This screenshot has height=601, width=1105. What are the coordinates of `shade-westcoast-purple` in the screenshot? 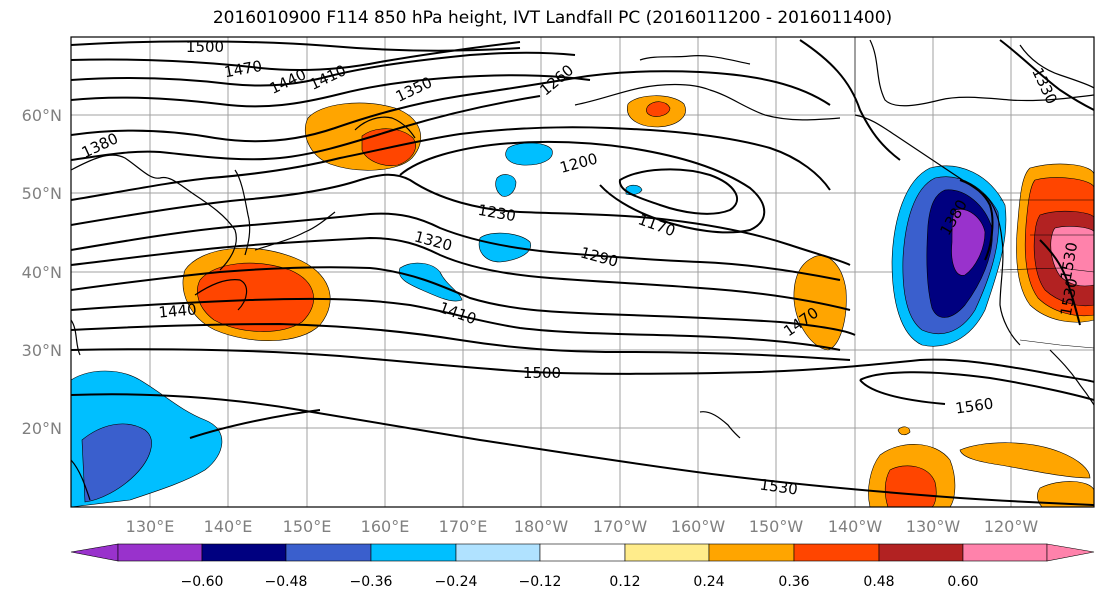 It's located at (968, 242).